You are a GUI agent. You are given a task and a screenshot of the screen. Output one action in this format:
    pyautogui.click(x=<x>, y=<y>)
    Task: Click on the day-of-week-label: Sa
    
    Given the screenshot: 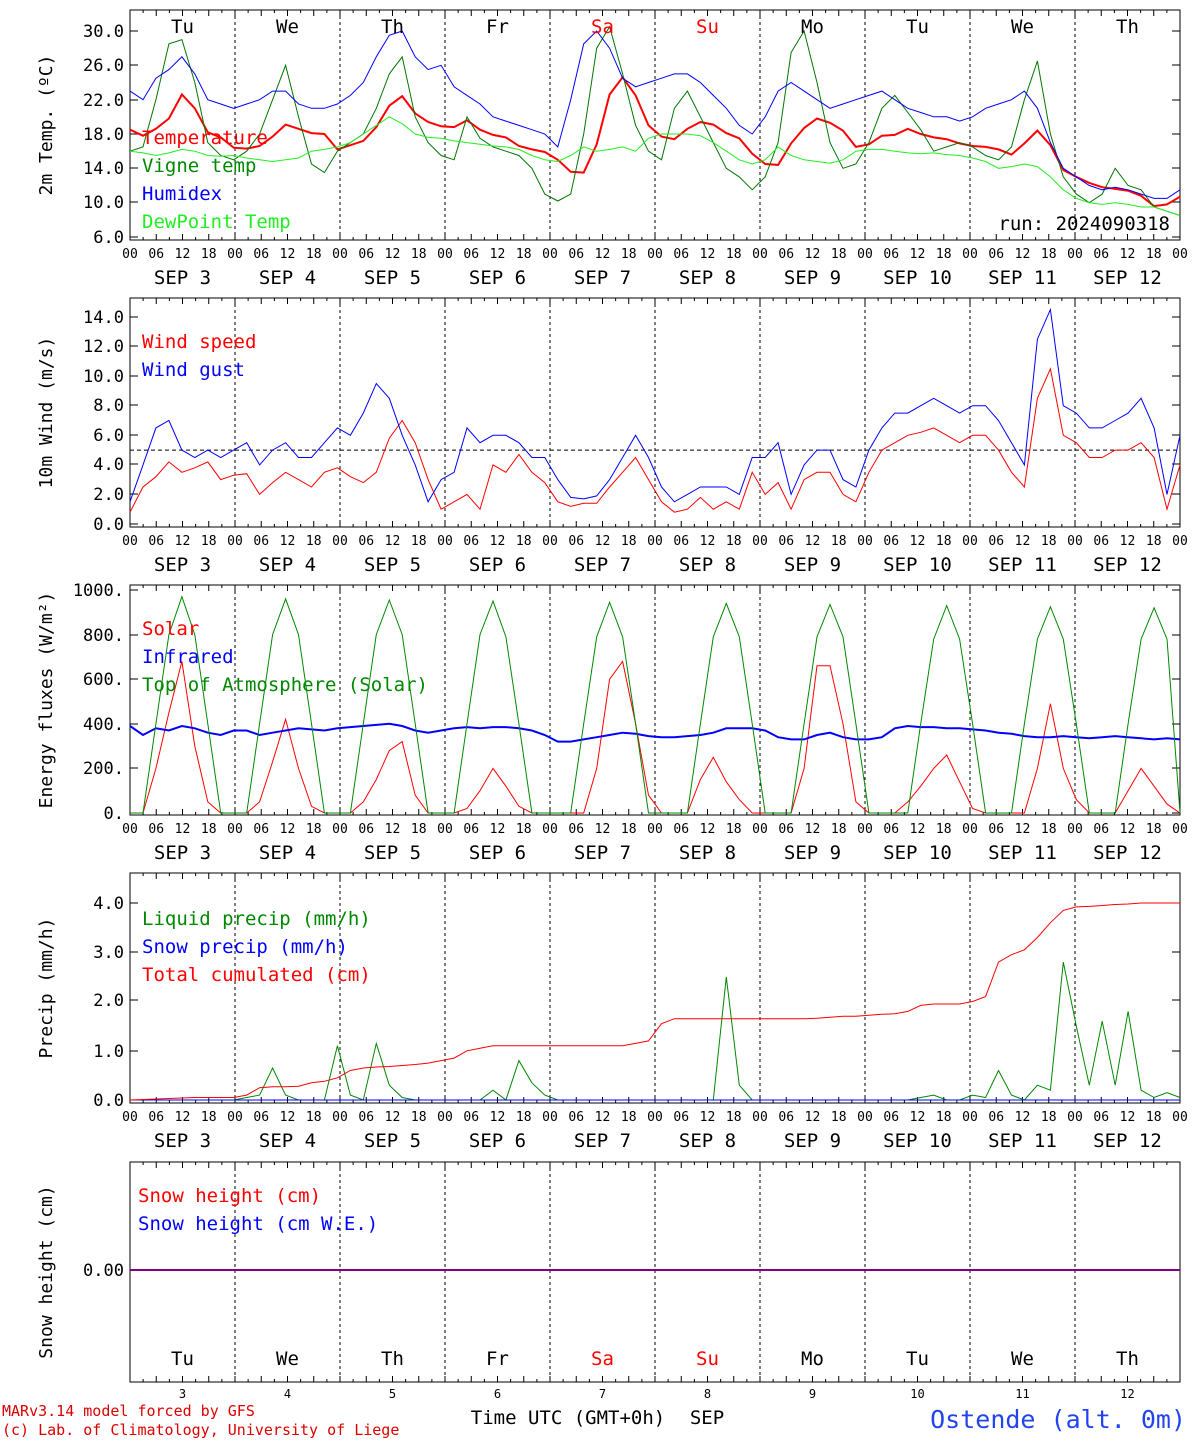 What is the action you would take?
    pyautogui.click(x=602, y=1359)
    